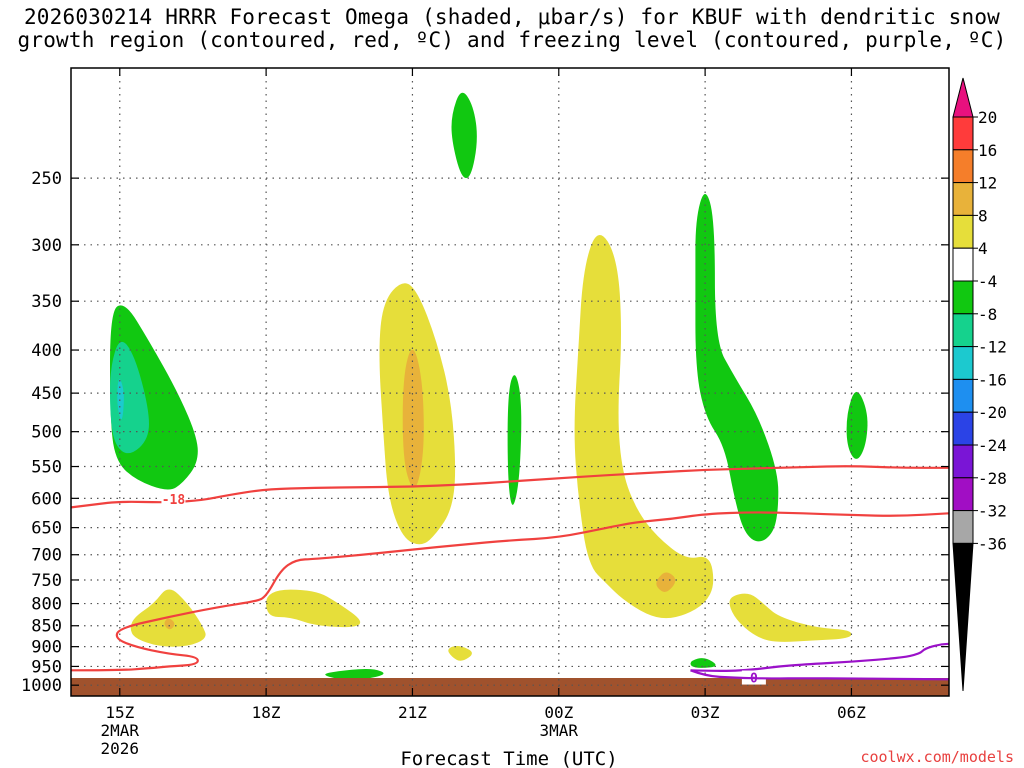 The image size is (1024, 768). What do you see at coordinates (987, 150) in the screenshot?
I see `colorbar-label-1: 16` at bounding box center [987, 150].